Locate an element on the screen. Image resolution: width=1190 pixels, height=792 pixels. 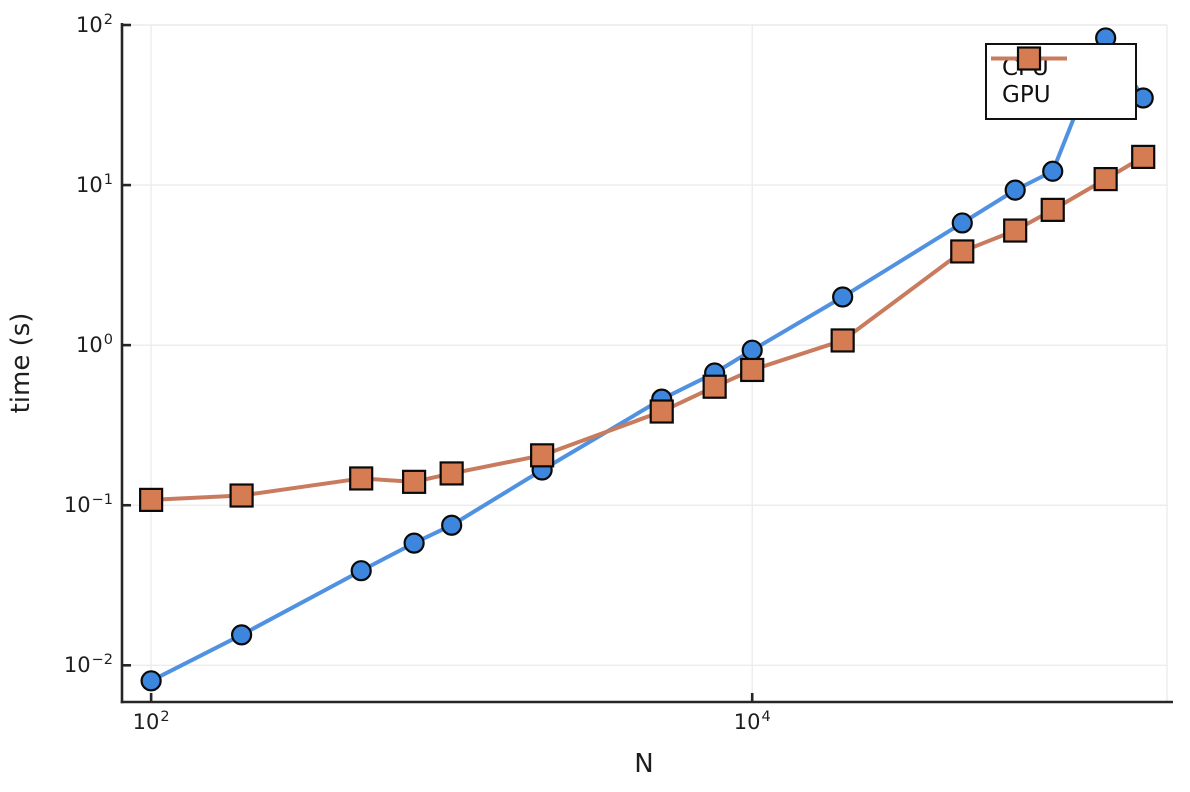
legend-entry-gpu: GPU is located at coordinates (1063, 77).